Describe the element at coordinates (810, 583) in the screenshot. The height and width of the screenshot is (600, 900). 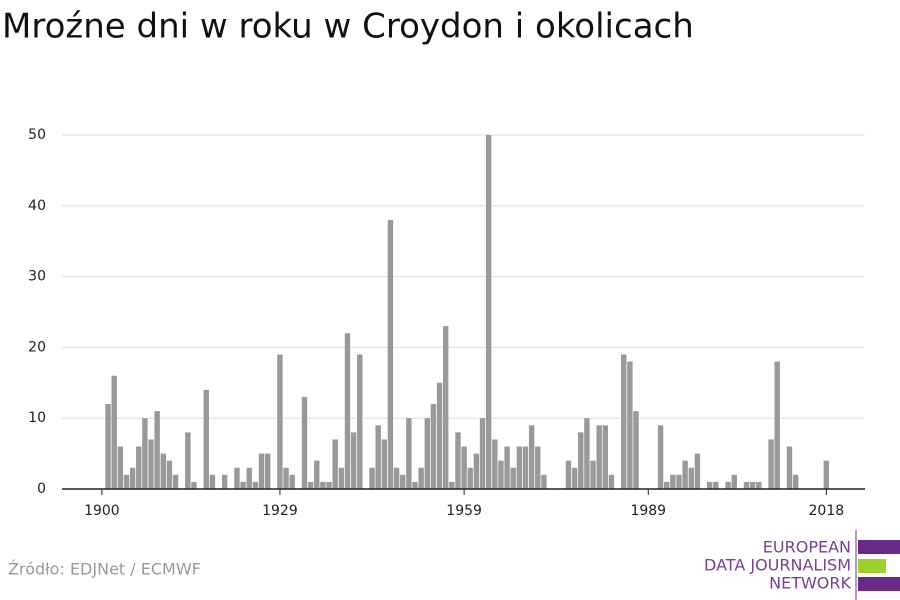
I see `logo-text: NETWORK` at that location.